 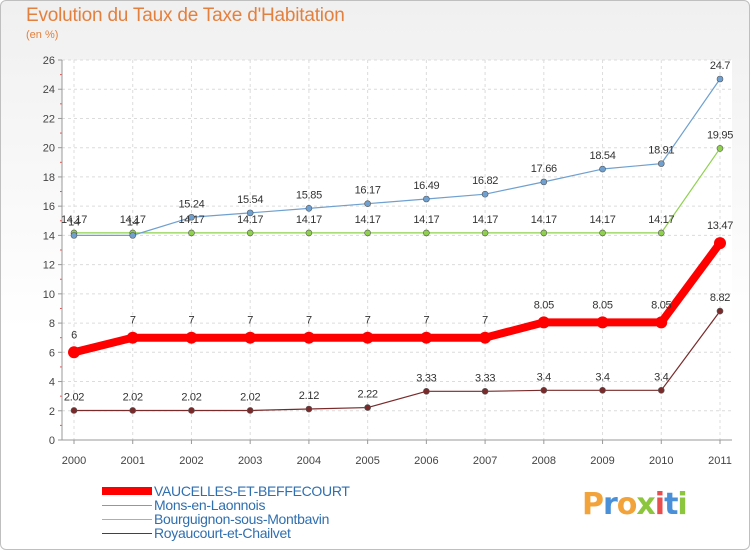 I want to click on data-label: 18.91, so click(x=661, y=151).